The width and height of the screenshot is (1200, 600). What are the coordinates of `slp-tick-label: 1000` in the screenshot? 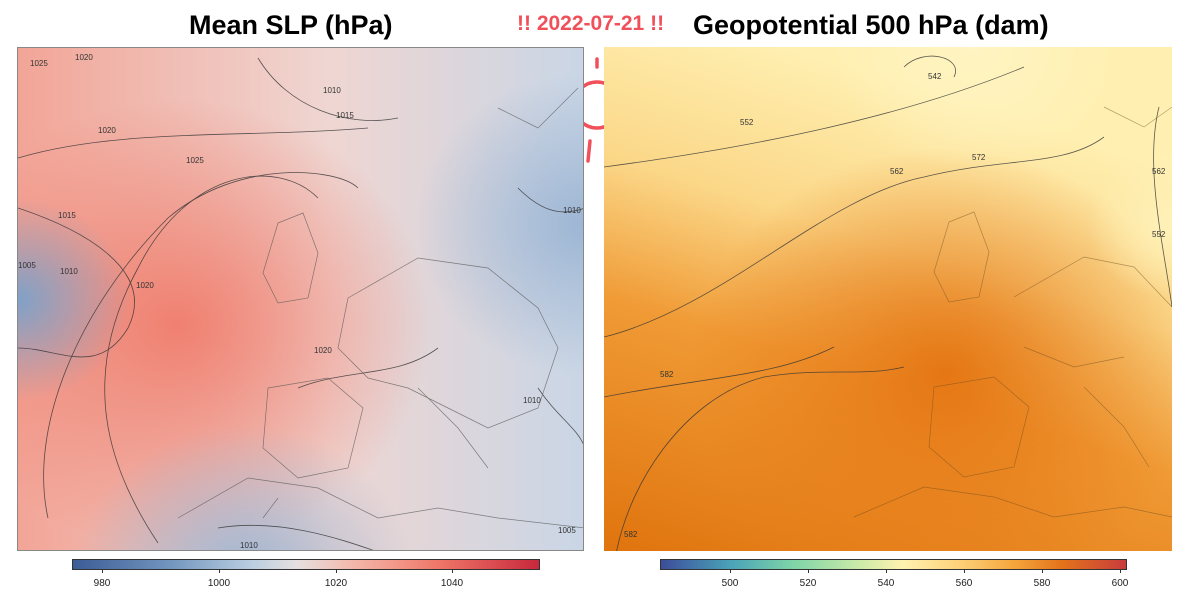 It's located at (219, 583).